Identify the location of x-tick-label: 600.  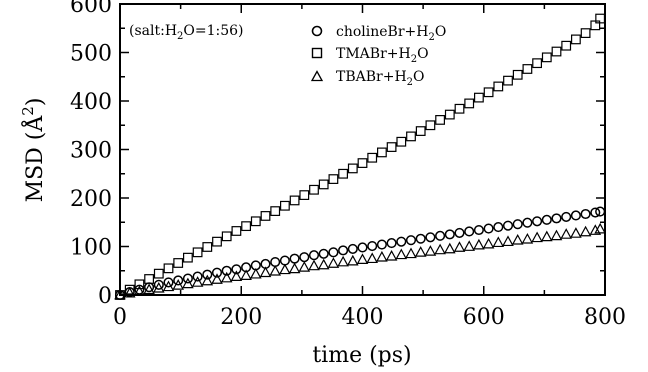
(484, 317).